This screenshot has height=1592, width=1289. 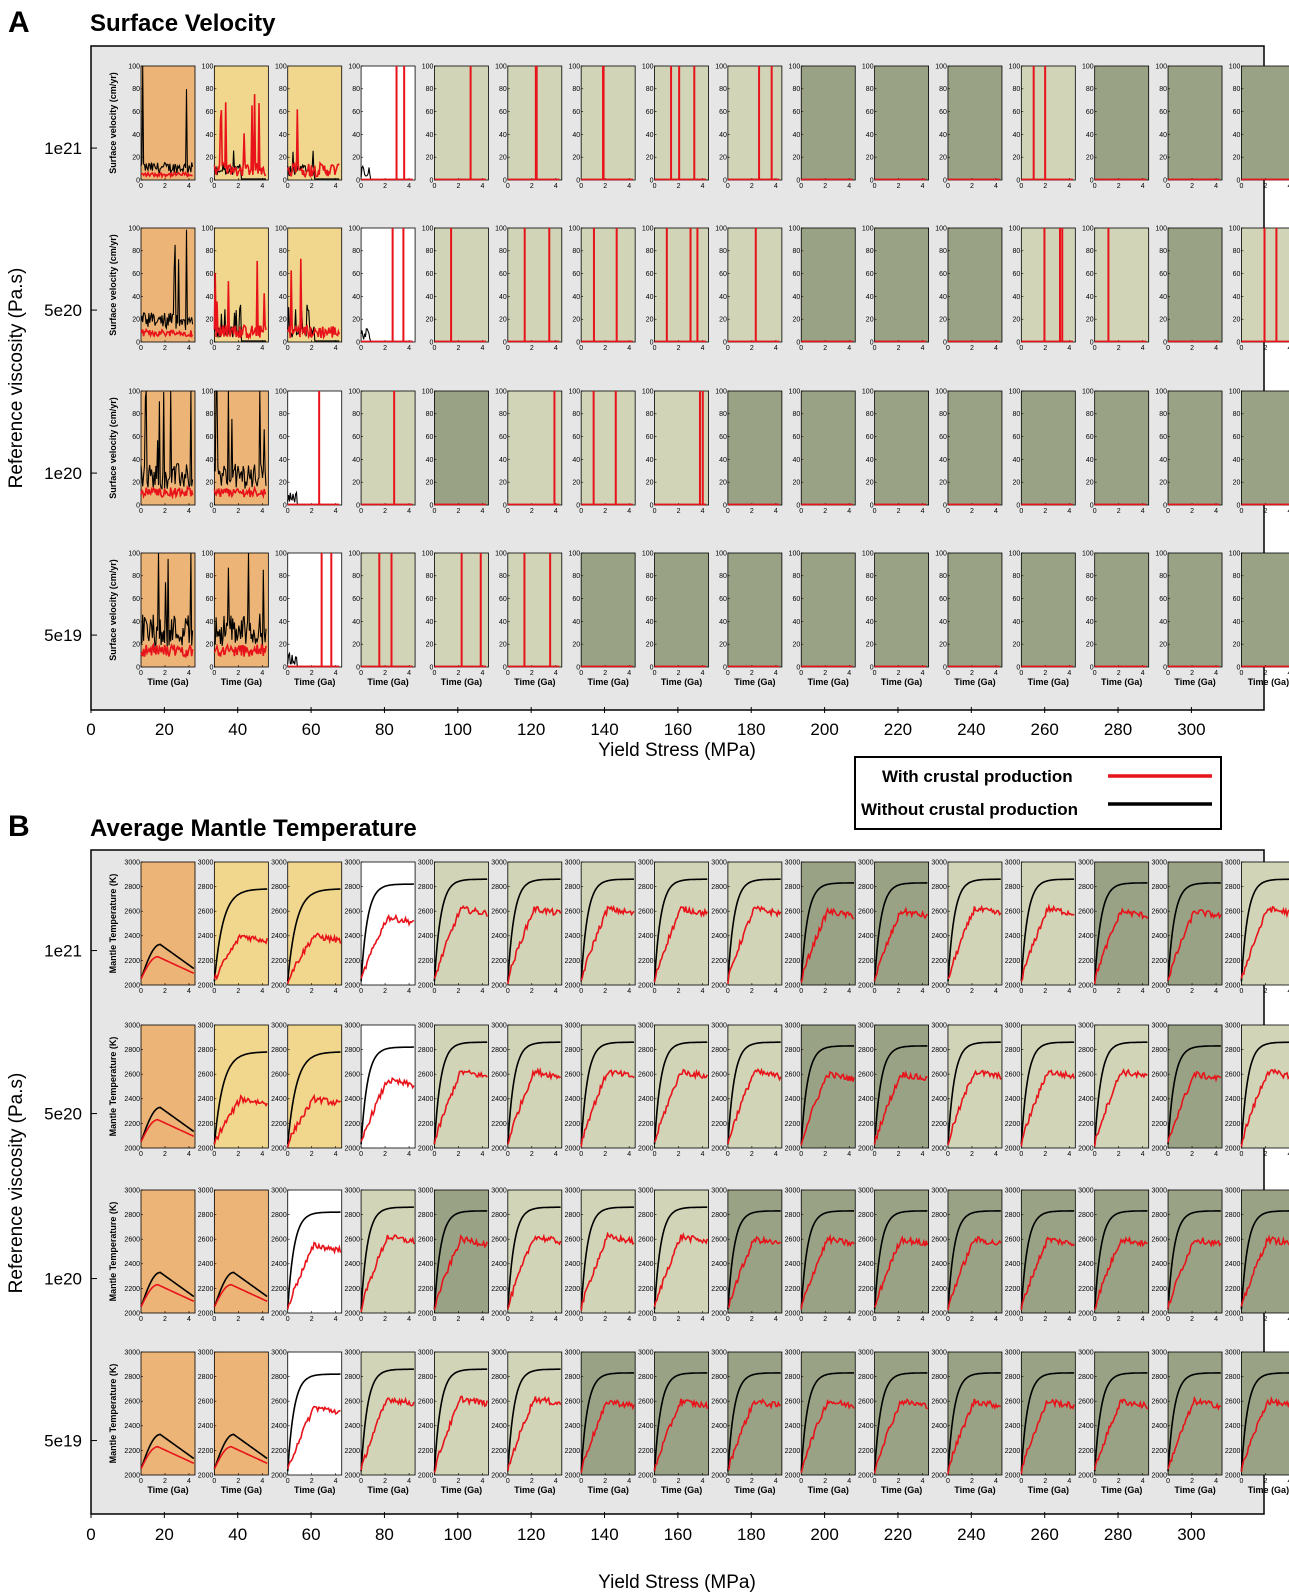 I want to click on y-tick-label: 2200, so click(x=1086, y=1451).